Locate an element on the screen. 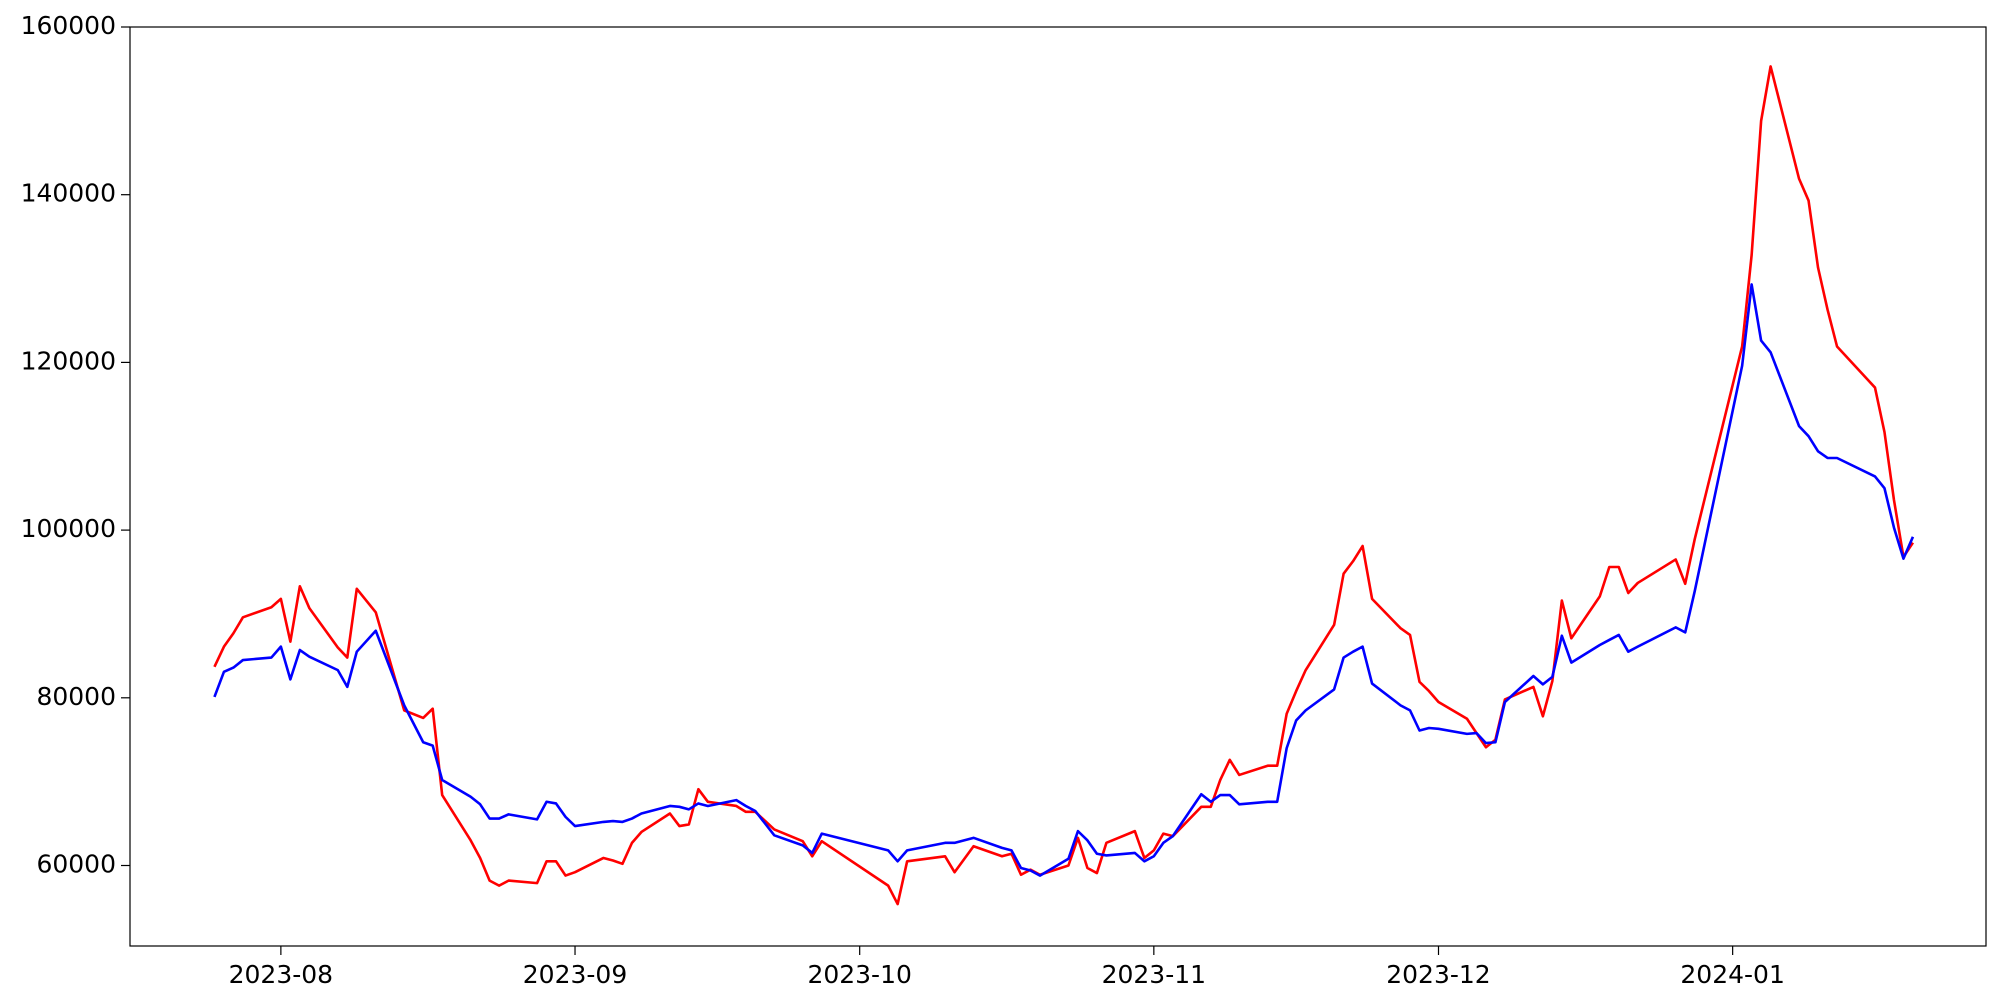 This screenshot has width=2000, height=1000. x-tick-label: 2023-11 is located at coordinates (1154, 974).